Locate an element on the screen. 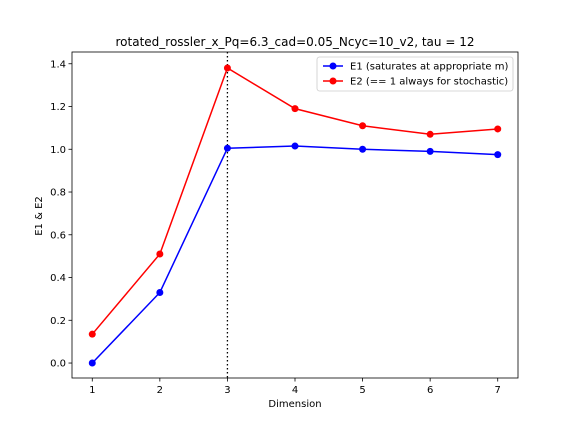 The height and width of the screenshot is (432, 576). y-axis-label: E1 & E2 is located at coordinates (39, 216).